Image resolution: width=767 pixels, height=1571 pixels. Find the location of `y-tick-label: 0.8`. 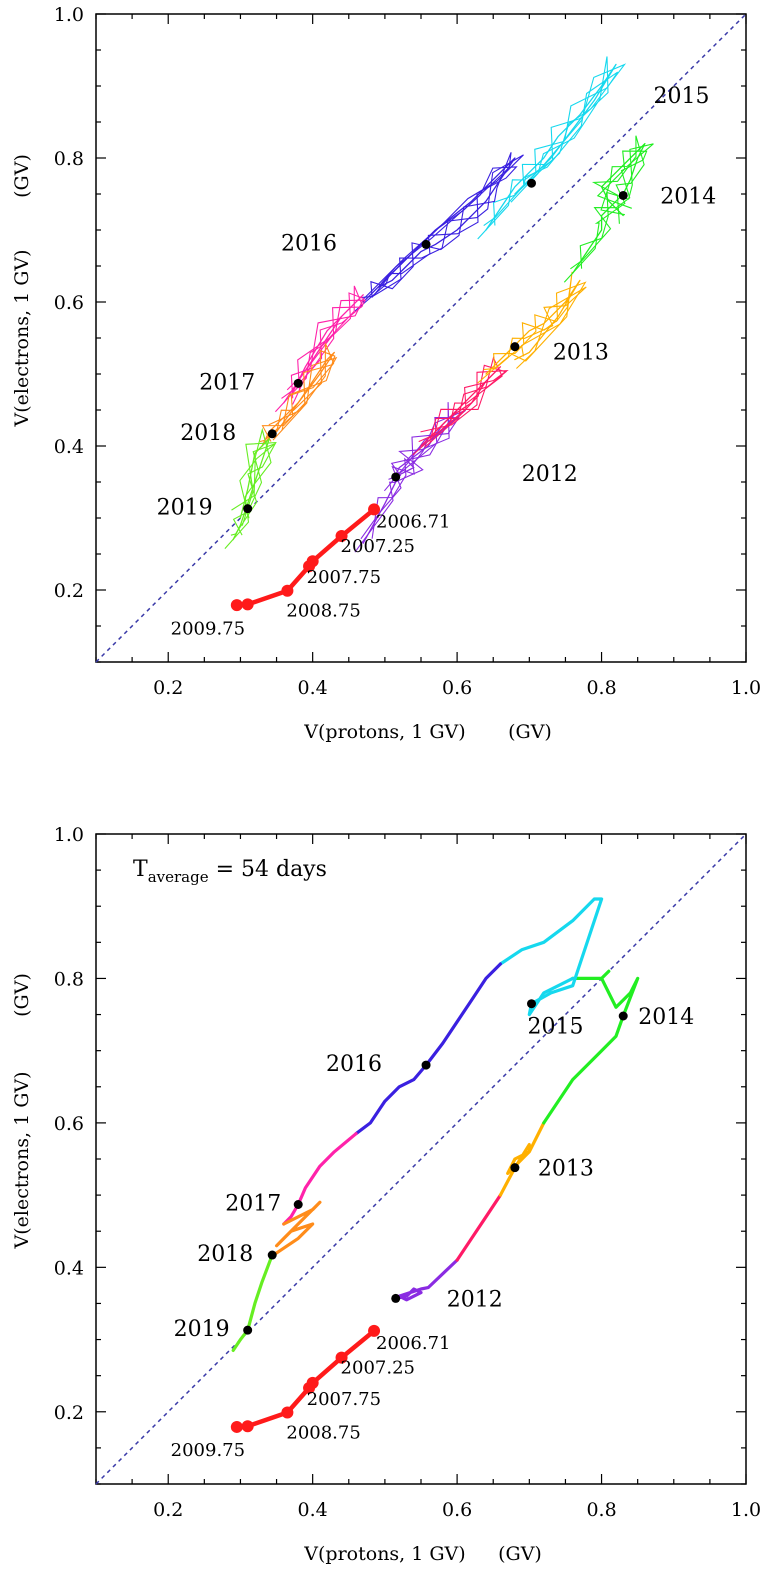

y-tick-label: 0.8 is located at coordinates (69, 159).